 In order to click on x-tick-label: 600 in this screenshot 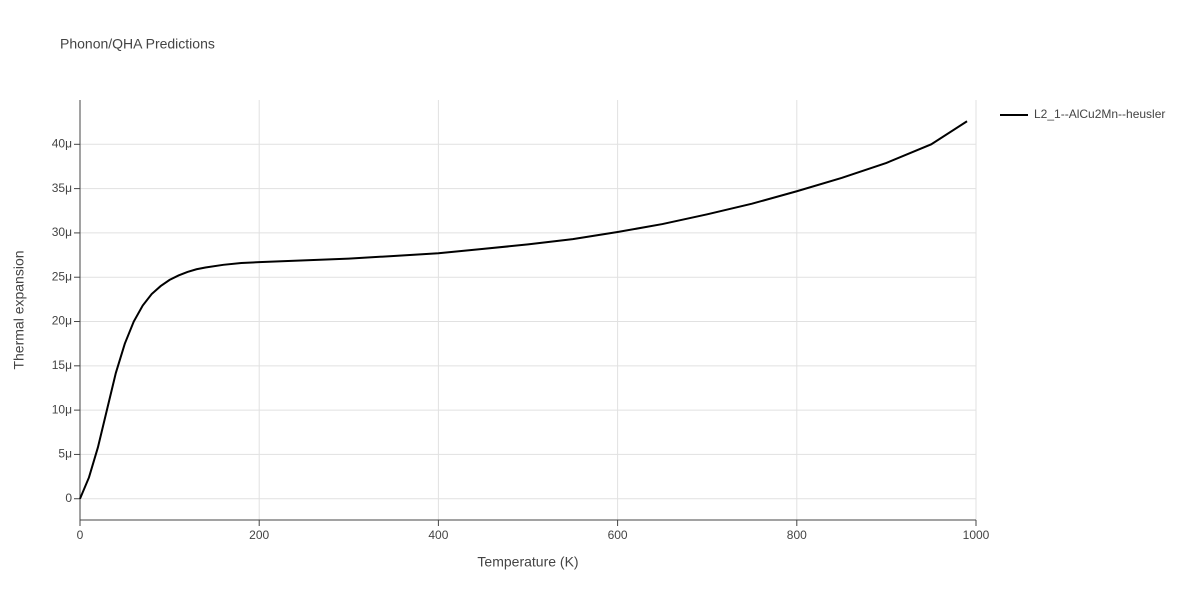, I will do `click(618, 535)`.